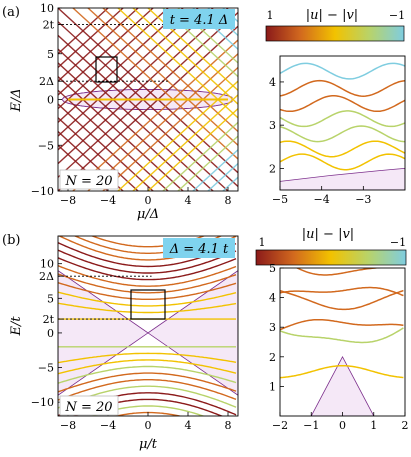 Image resolution: width=411 pixels, height=457 pixels. Describe the element at coordinates (46, 368) in the screenshot. I see `panel-b-ytick-label: −5` at that location.